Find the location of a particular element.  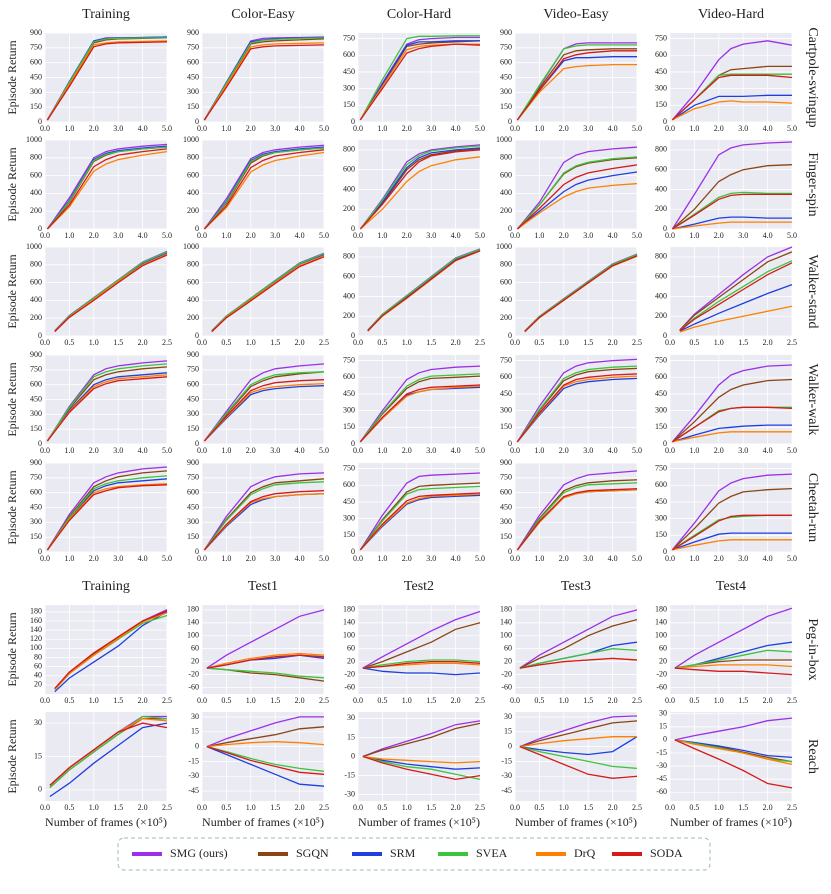

x-tick-label: 1.5 is located at coordinates (743, 700).